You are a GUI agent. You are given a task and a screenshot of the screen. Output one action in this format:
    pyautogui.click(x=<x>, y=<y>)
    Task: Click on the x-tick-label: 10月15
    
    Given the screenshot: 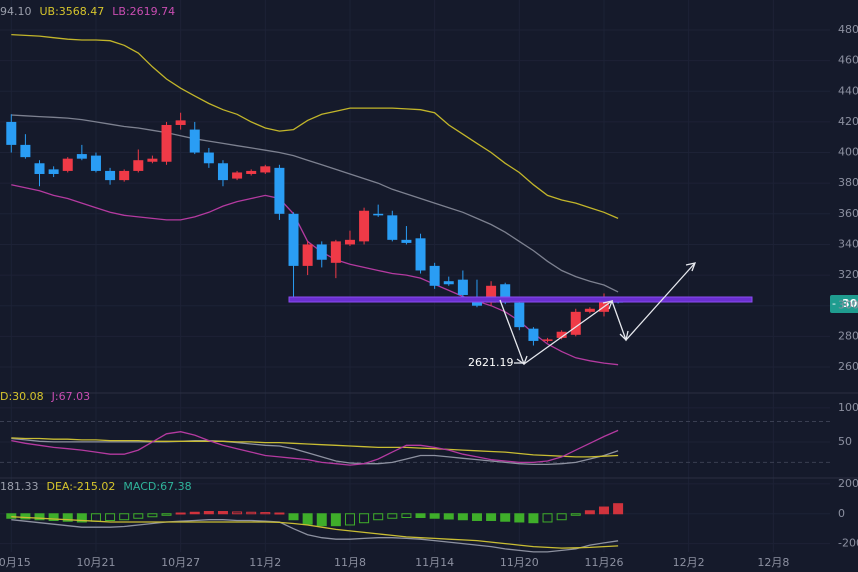 What is the action you would take?
    pyautogui.click(x=15, y=562)
    